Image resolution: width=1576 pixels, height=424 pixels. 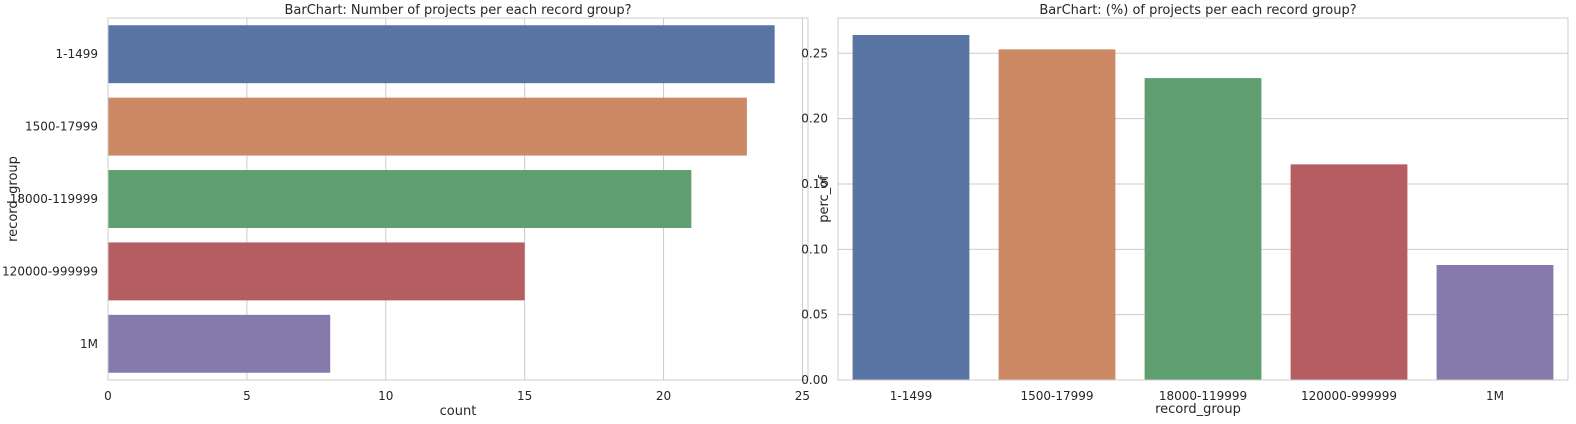 I want to click on y-tick-label: 0.15, so click(x=814, y=184).